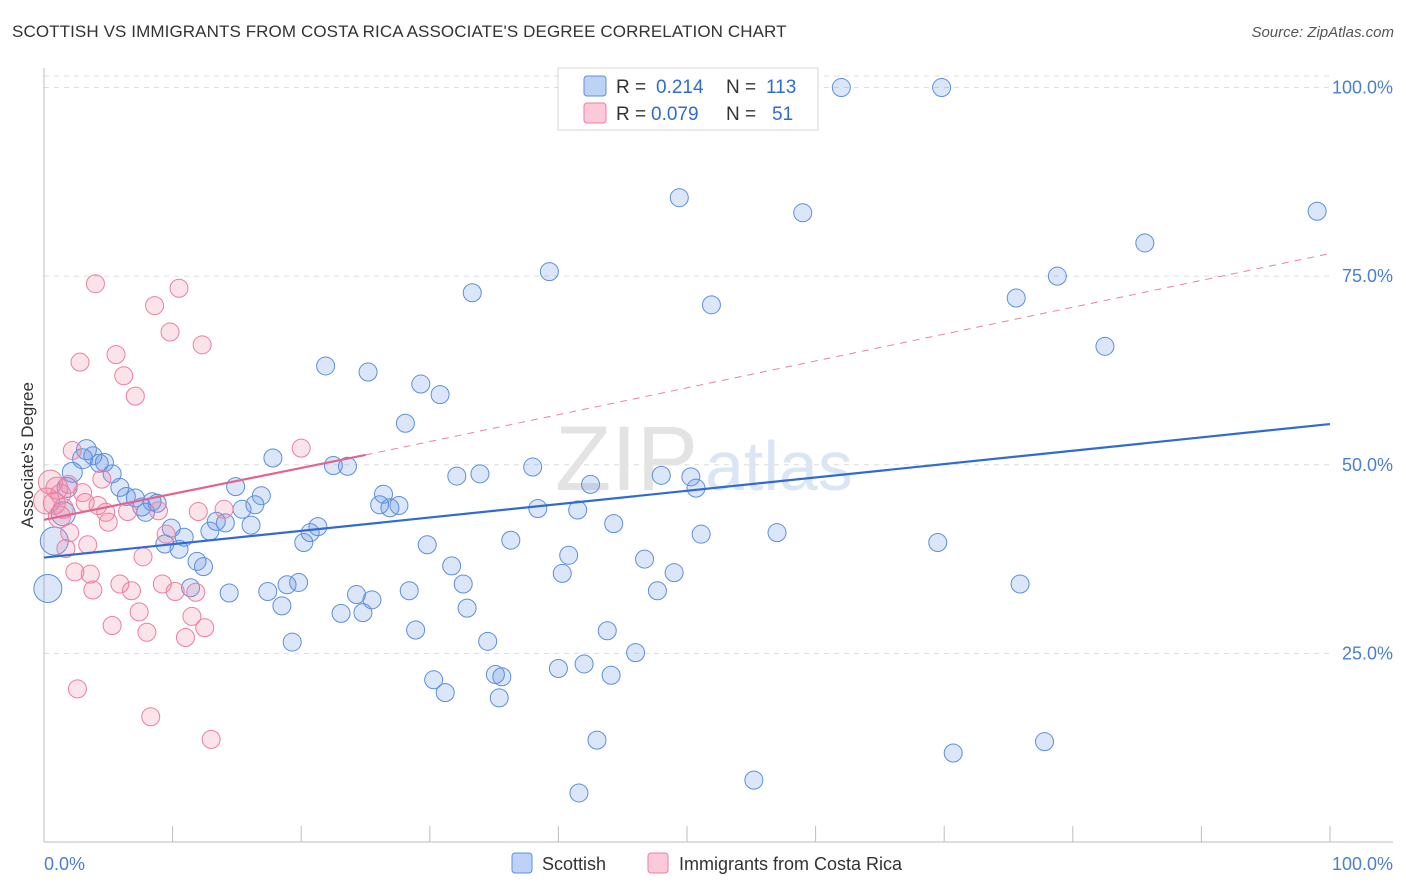 This screenshot has width=1406, height=892. Describe the element at coordinates (741, 87) in the screenshot. I see `legend-n-label-1: N =` at that location.